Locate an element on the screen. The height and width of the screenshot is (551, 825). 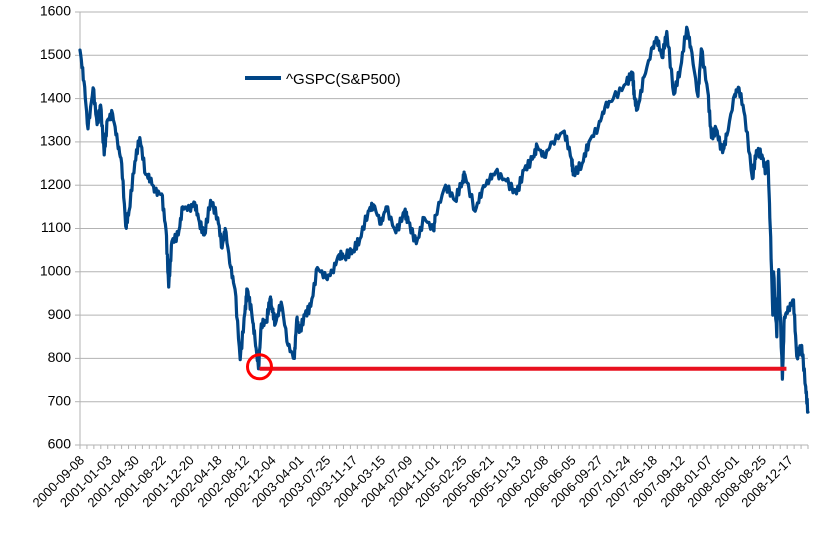
y-tick-label: 1100 is located at coordinates (56, 227).